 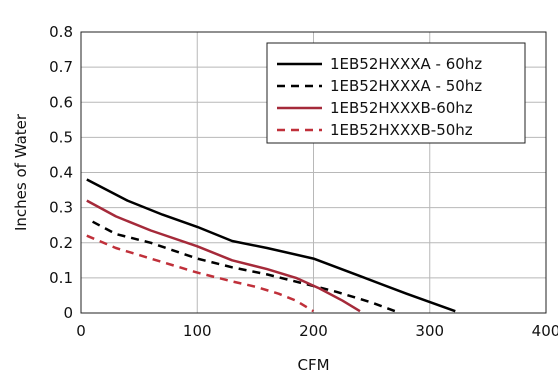 I want to click on y-tick-label: 0.6, so click(x=61, y=102).